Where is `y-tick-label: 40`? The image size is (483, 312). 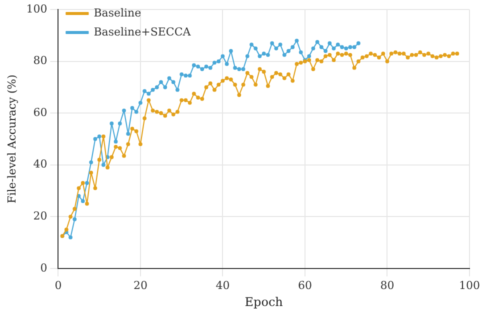
y-tick-label: 40 is located at coordinates (40, 164).